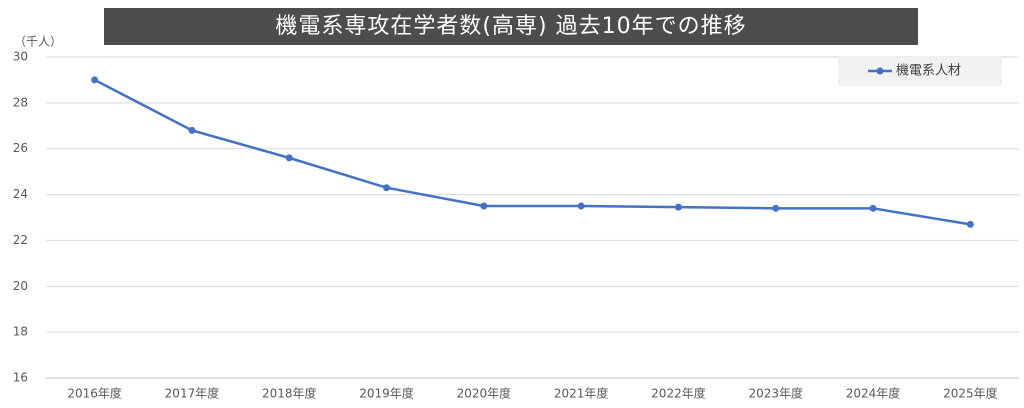  What do you see at coordinates (484, 393) in the screenshot?
I see `x-tick-label: 2020年度` at bounding box center [484, 393].